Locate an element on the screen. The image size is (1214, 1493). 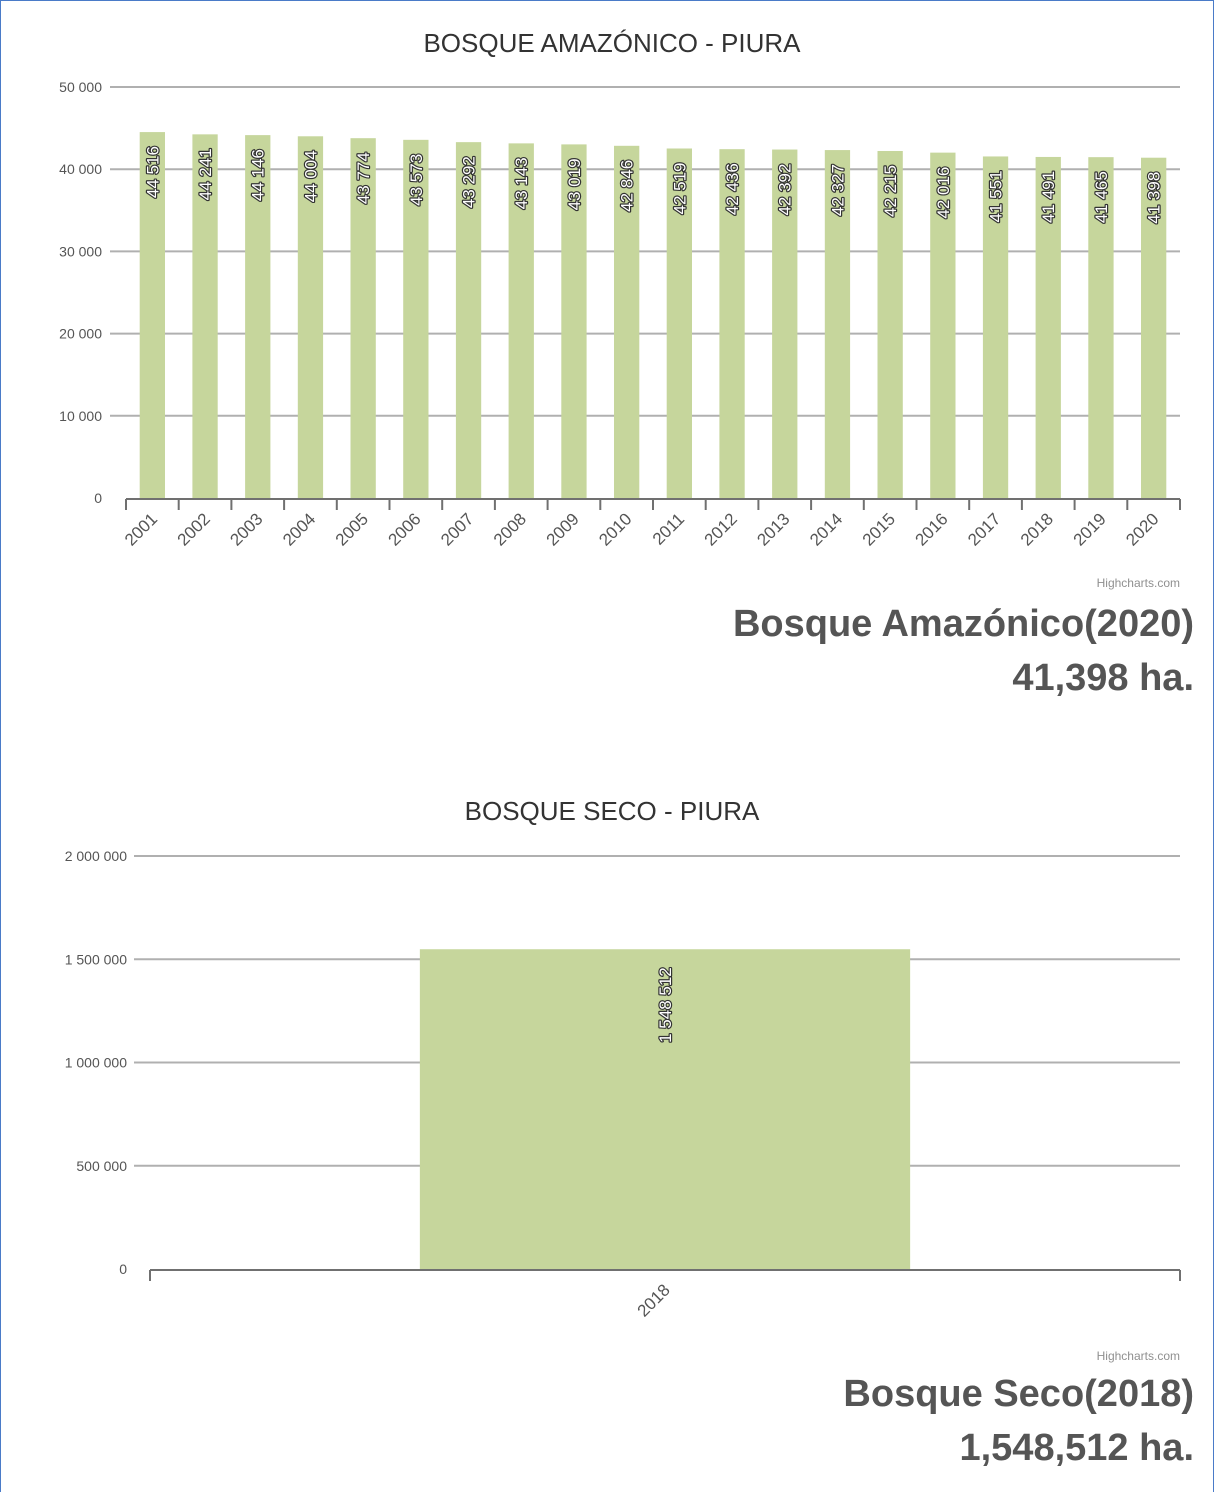
amazon-data-label: 44 004 is located at coordinates (310, 176).